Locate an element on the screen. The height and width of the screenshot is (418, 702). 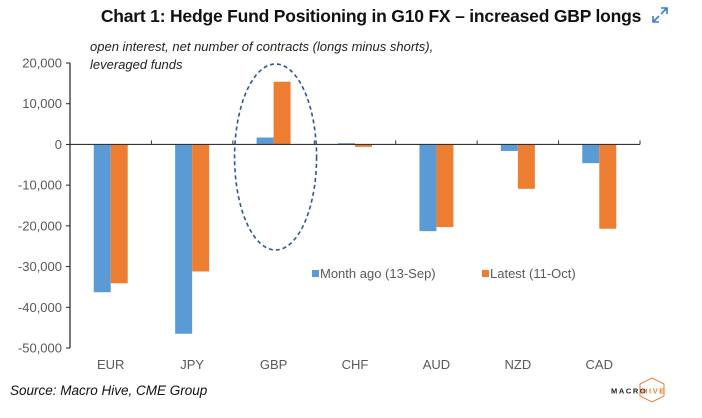
bar-nzd-month-ago is located at coordinates (509, 147).